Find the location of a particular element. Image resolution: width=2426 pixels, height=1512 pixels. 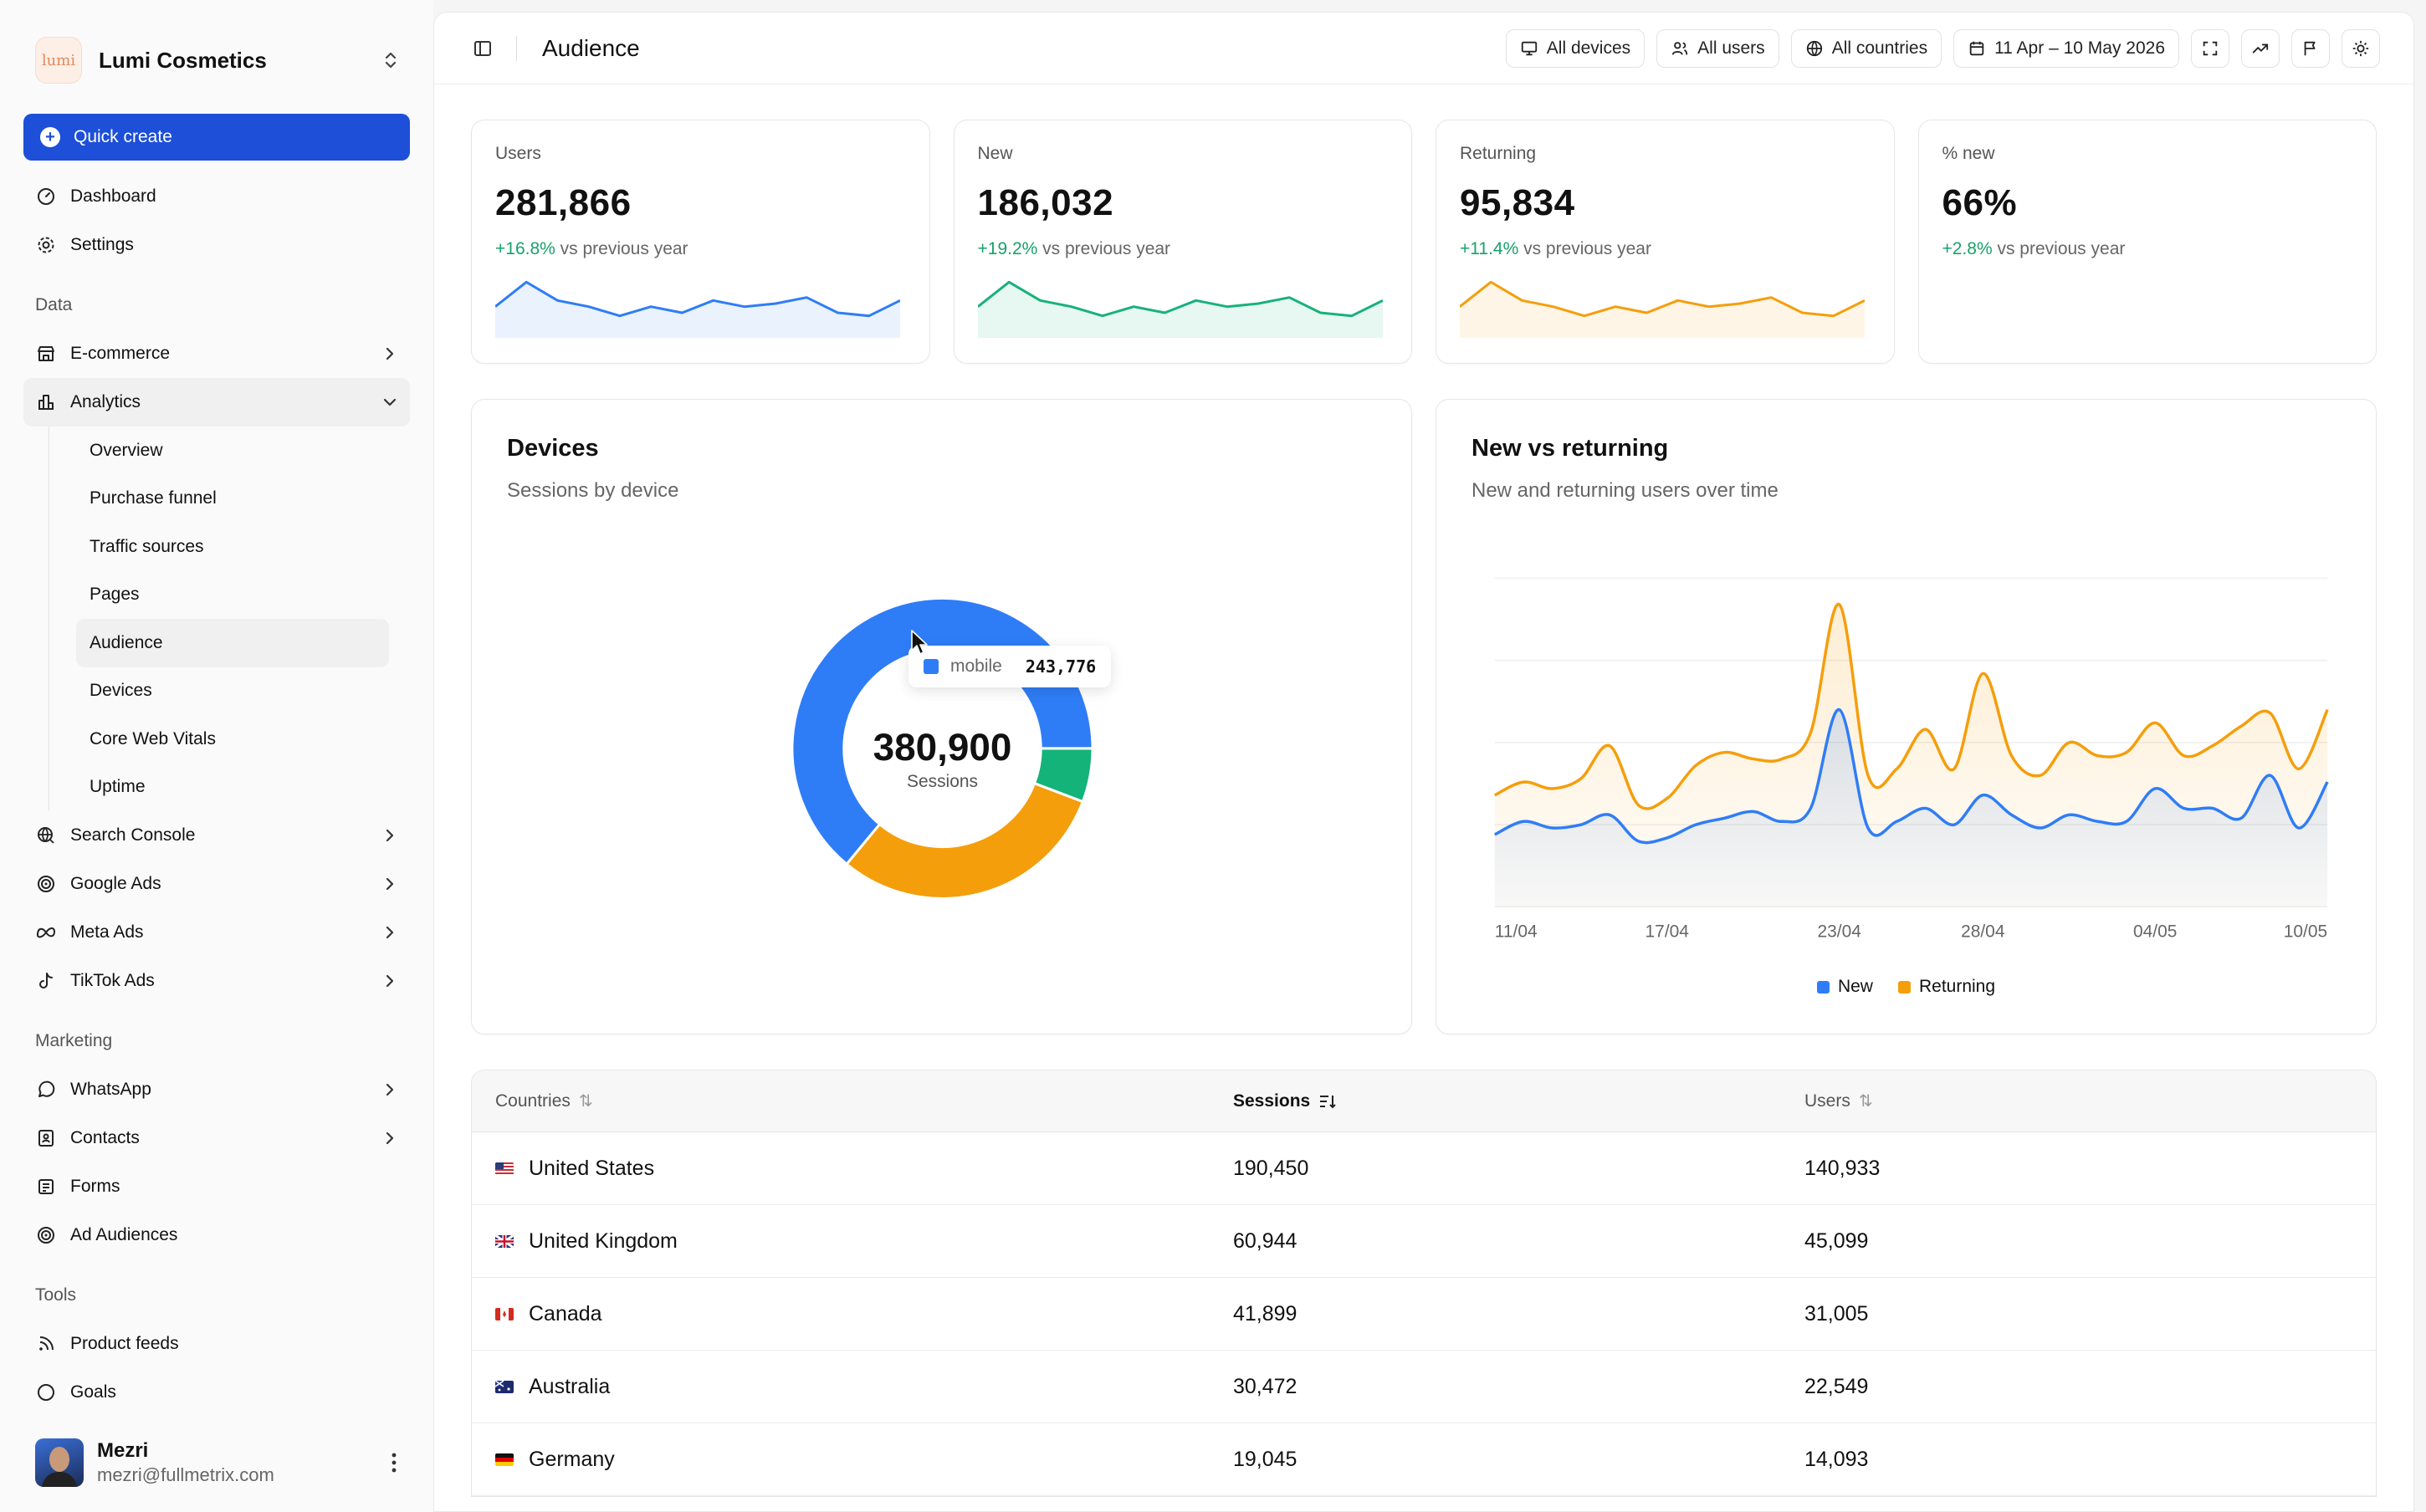

workspace-switcher: lumi Lumi Cosmetics is located at coordinates (216, 60).